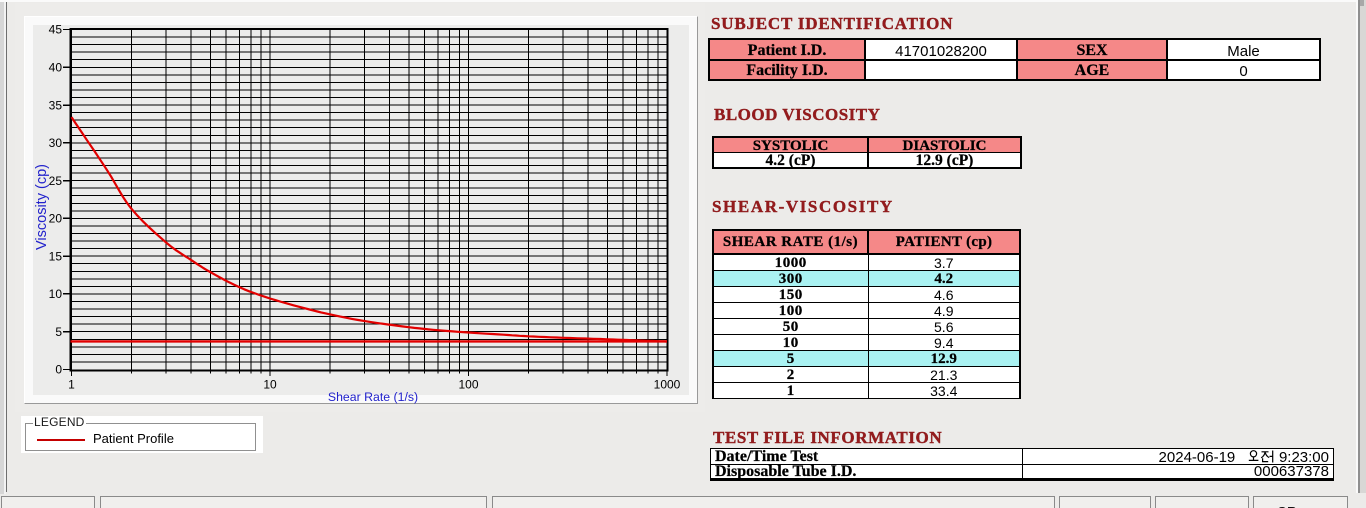  What do you see at coordinates (56, 143) in the screenshot?
I see `svg-text: 30` at bounding box center [56, 143].